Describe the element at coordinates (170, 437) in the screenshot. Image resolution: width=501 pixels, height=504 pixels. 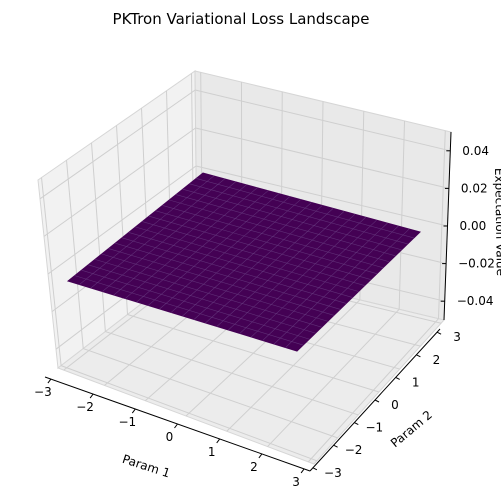
I see `x-tick-label: 0` at that location.